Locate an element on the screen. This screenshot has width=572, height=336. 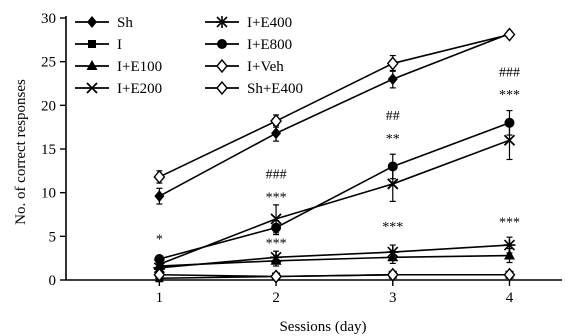
x-tick-label: 3 is located at coordinates (393, 298).